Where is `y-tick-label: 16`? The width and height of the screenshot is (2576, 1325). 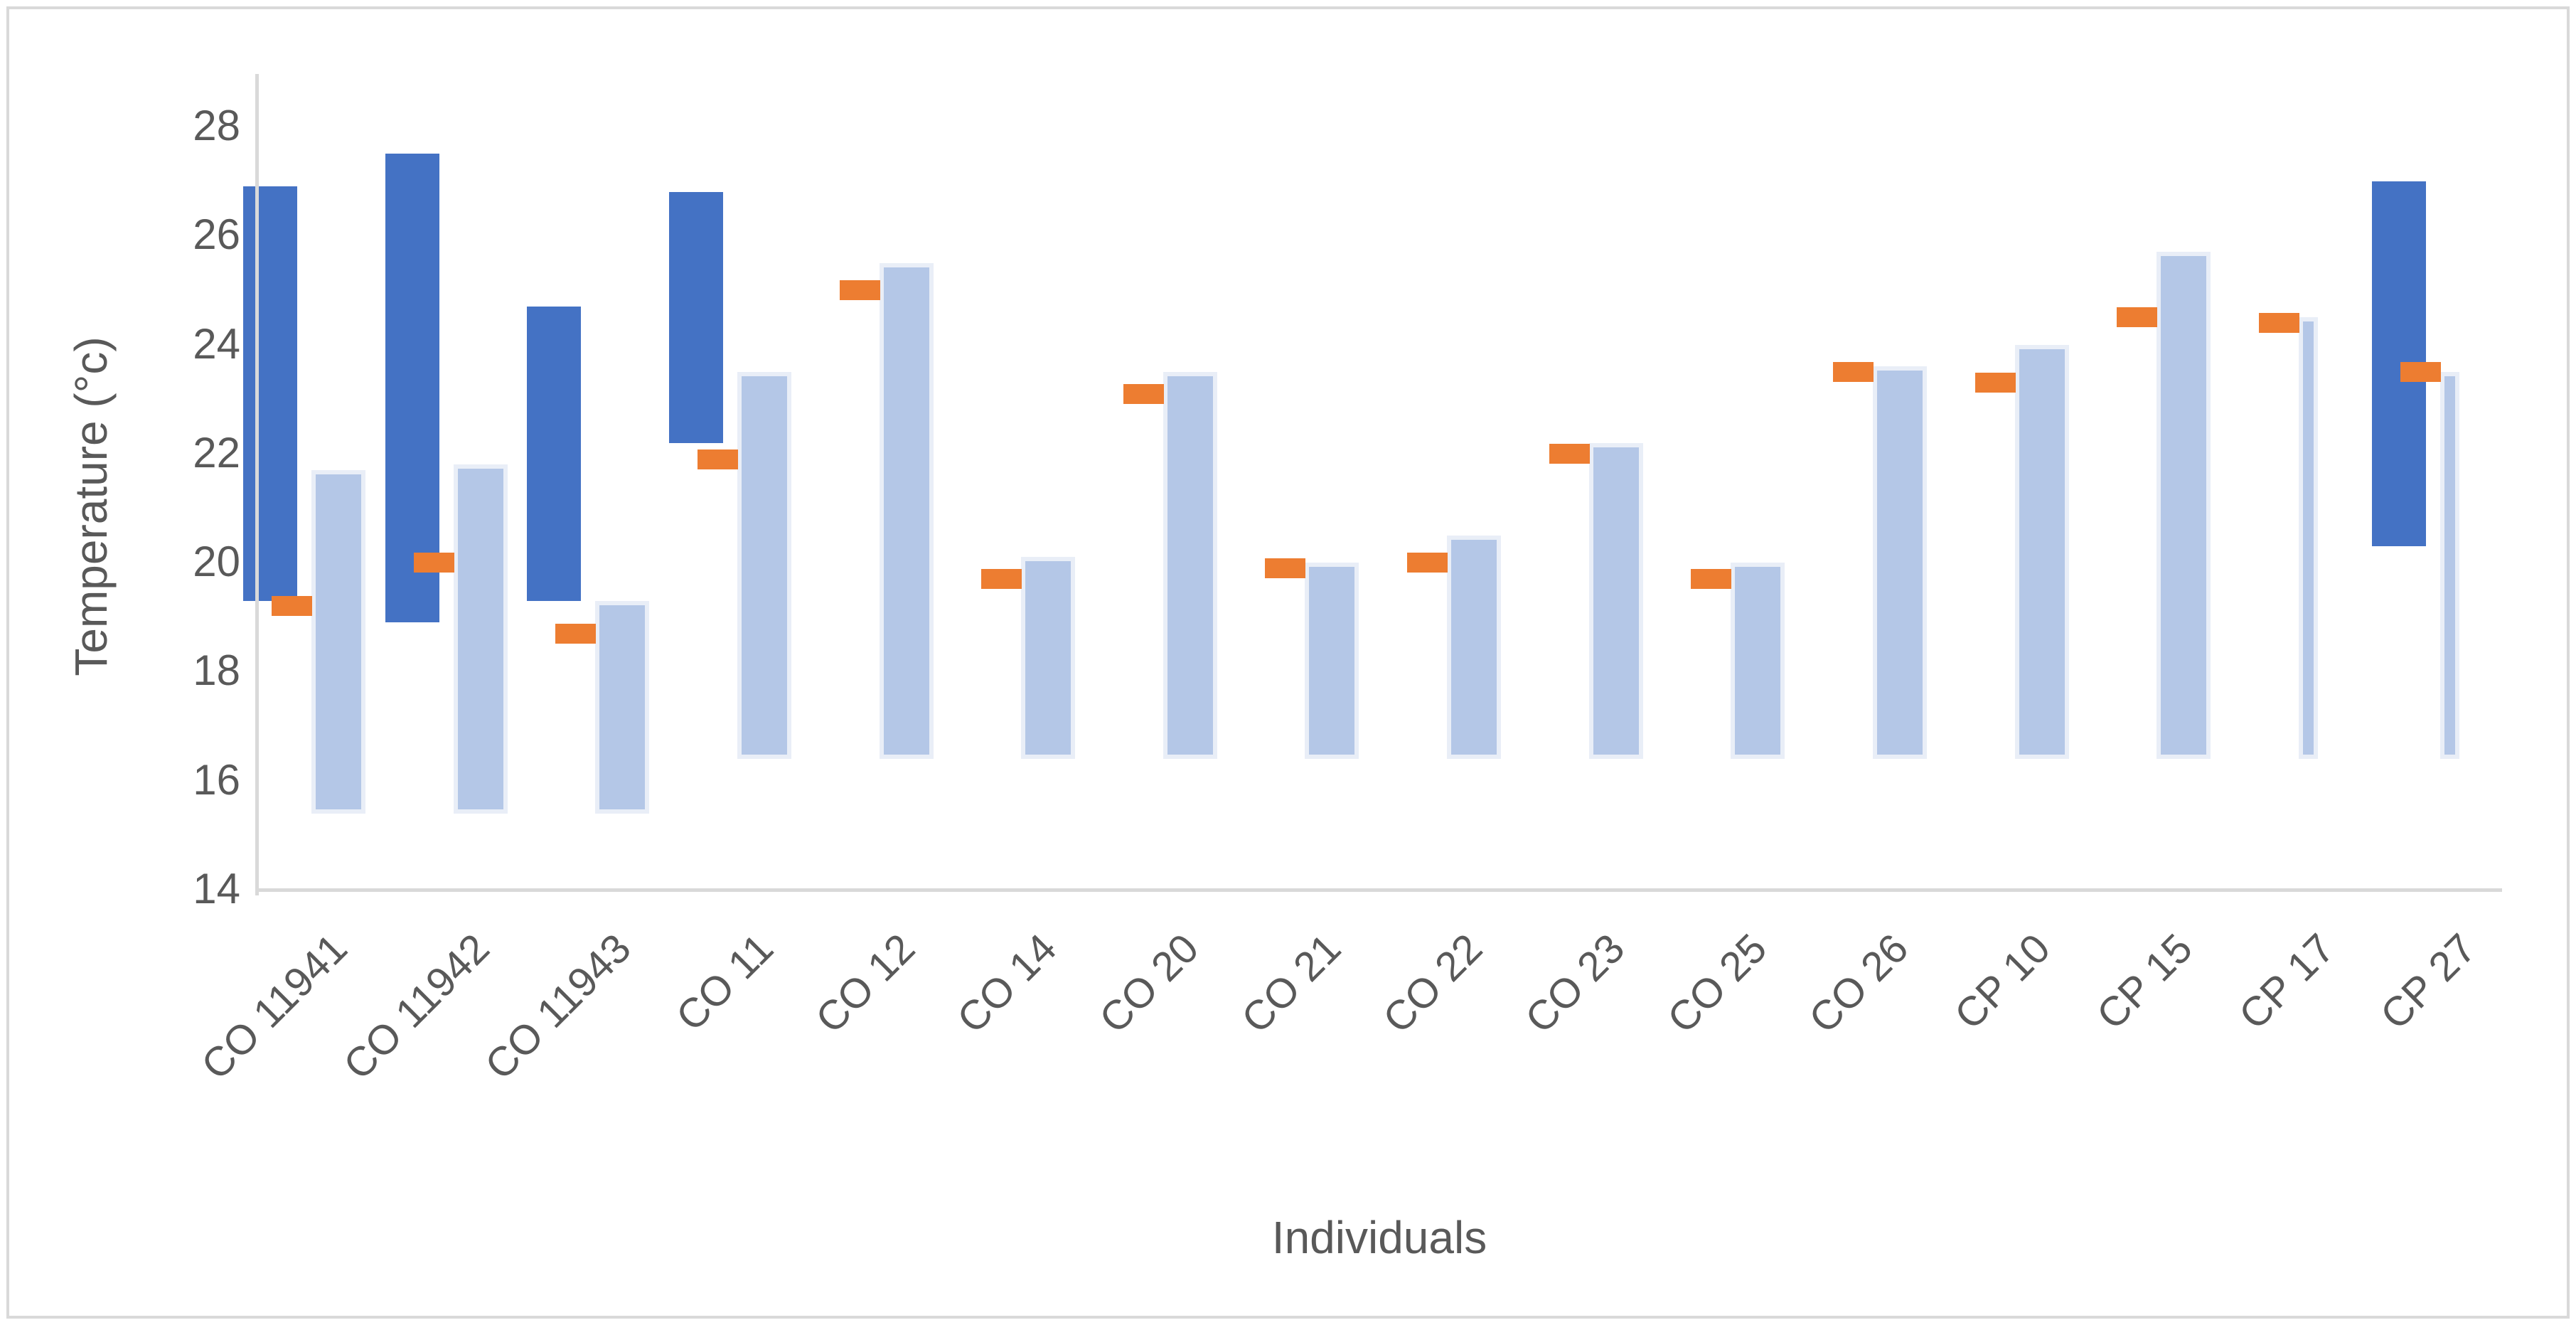
y-tick-label: 16 is located at coordinates (216, 780).